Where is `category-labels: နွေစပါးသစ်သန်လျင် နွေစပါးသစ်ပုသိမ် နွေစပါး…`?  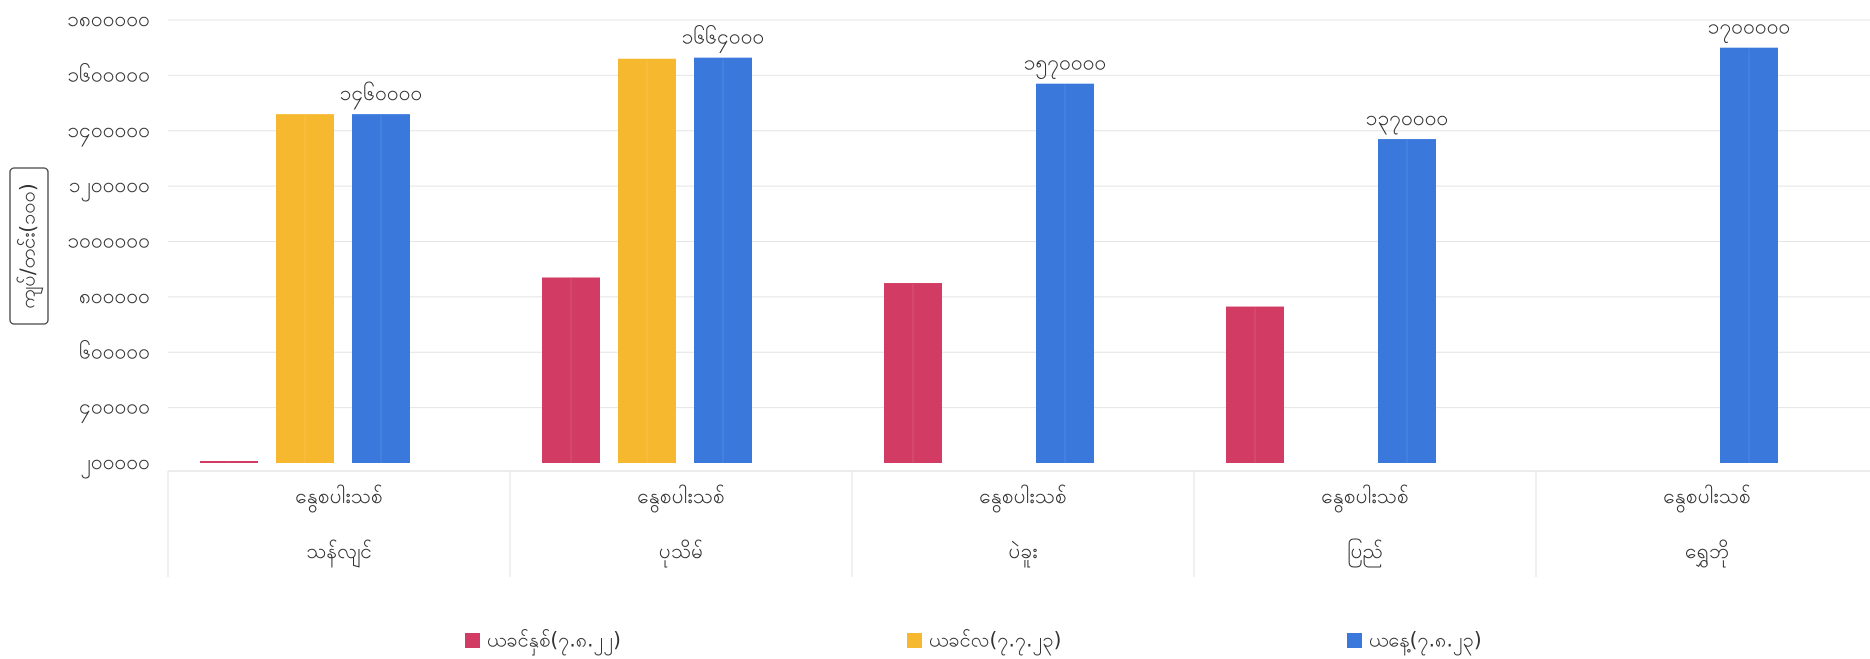 category-labels: နွေစပါးသစ်သန်လျင် နွေစပါးသစ်ပုသိမ် နွေစပါး… is located at coordinates (1023, 525).